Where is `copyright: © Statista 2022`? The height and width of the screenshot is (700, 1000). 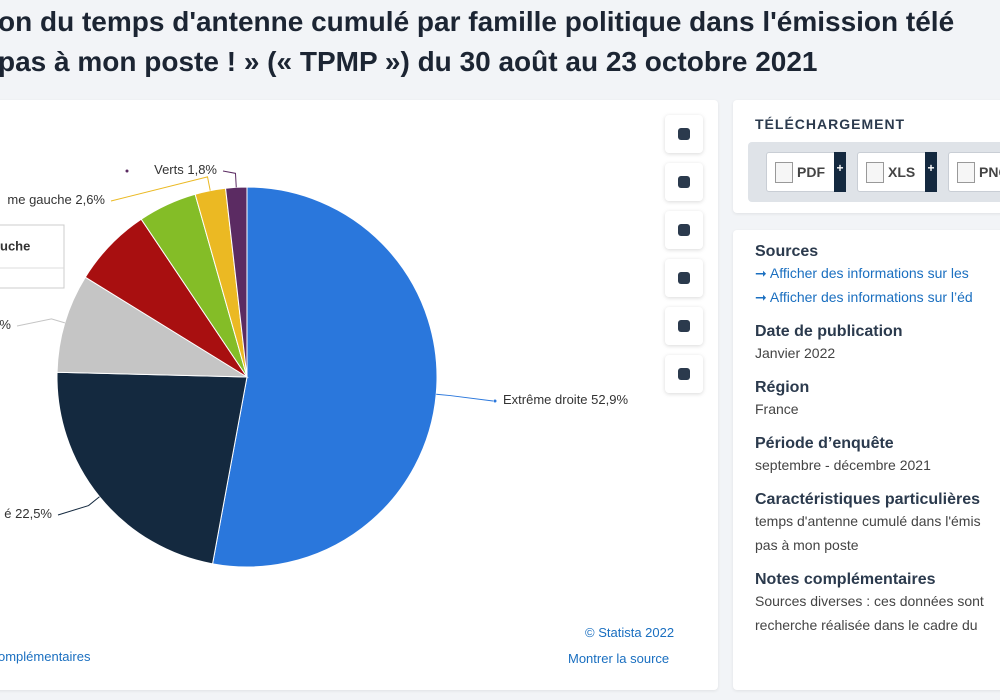 copyright: © Statista 2022 is located at coordinates (630, 632).